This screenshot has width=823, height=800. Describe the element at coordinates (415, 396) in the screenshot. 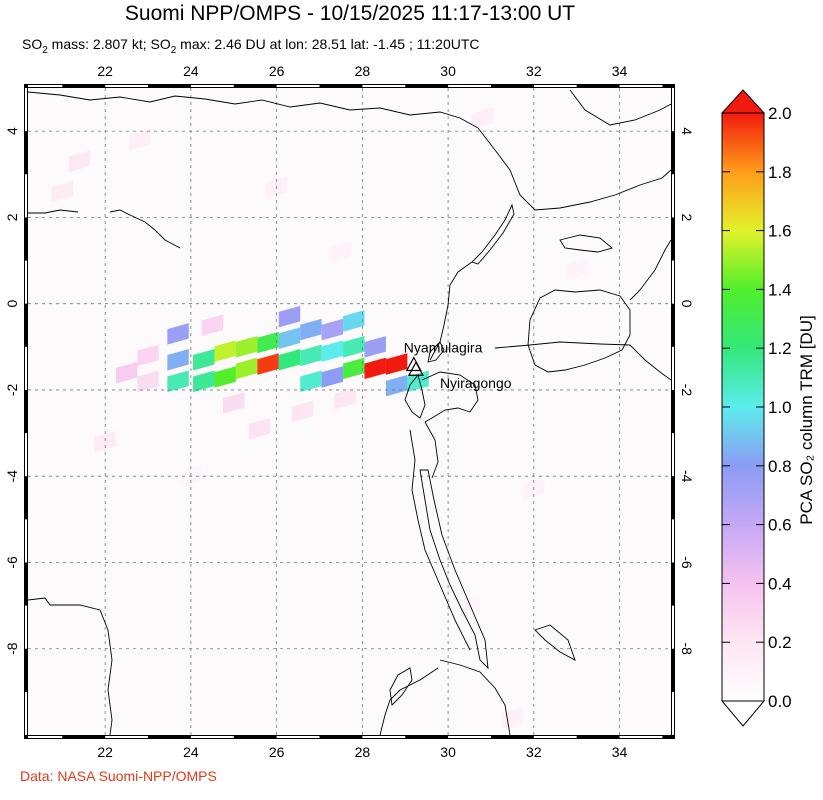

I see `lake-kivu` at that location.